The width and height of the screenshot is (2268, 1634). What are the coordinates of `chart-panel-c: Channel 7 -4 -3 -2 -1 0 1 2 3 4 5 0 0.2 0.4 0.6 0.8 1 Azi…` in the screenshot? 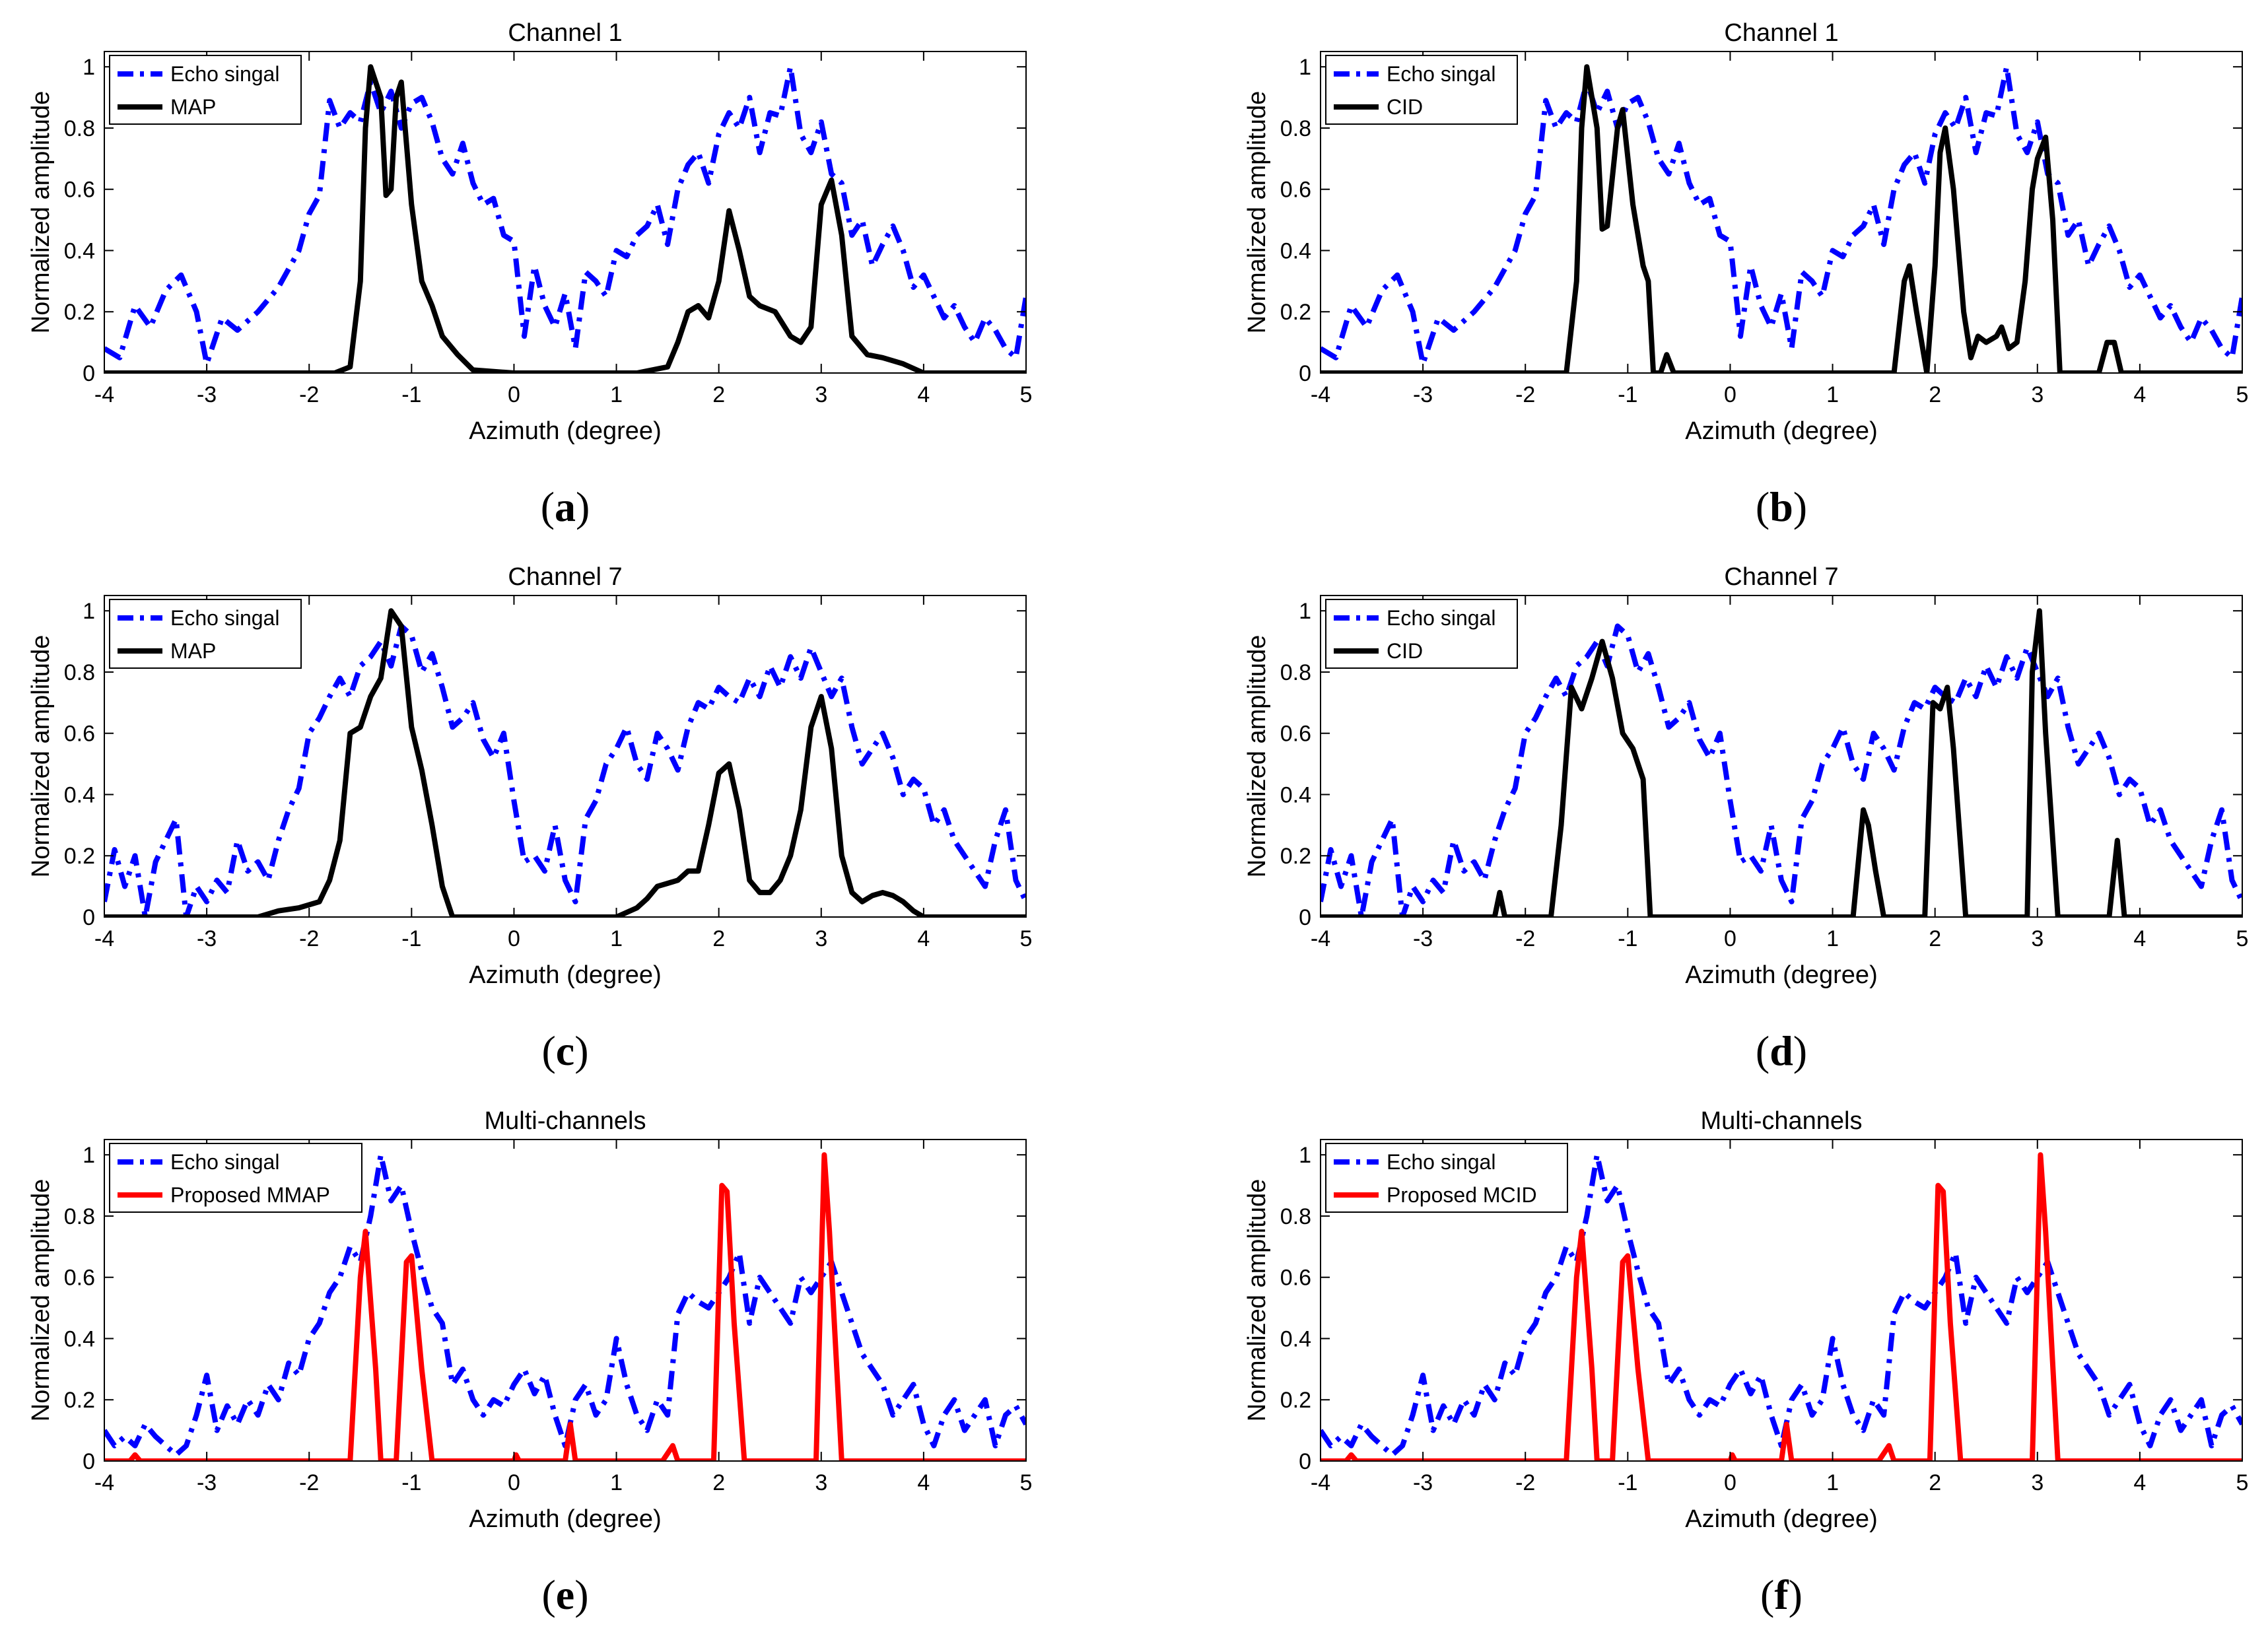 It's located at (530, 819).